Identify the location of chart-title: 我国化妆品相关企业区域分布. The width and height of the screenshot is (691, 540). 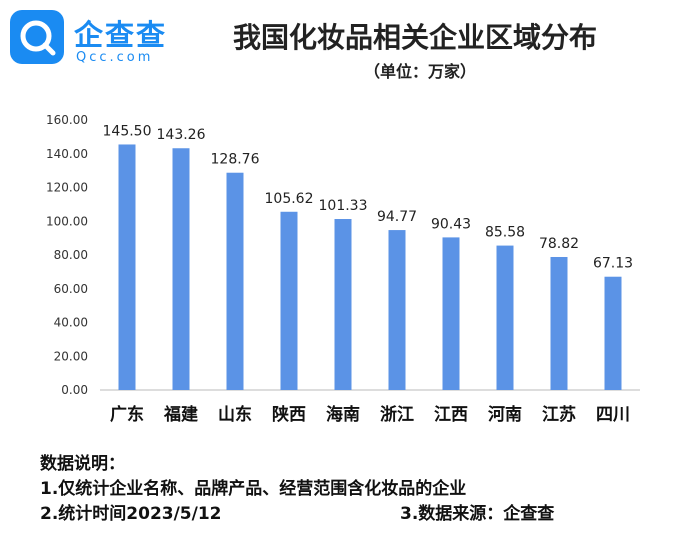
(414, 37).